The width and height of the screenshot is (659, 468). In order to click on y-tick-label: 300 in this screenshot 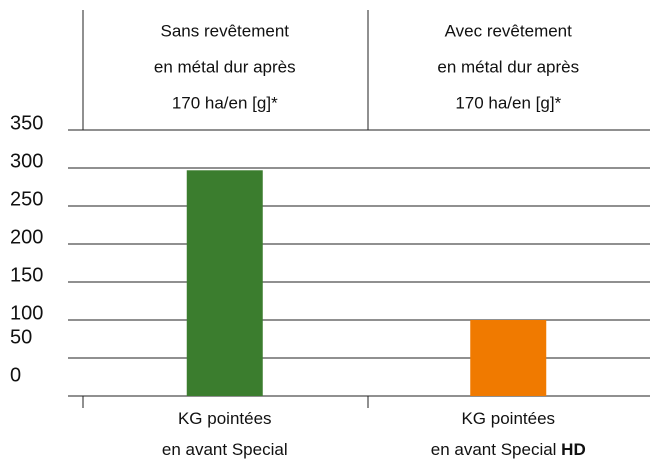, I will do `click(26, 161)`.